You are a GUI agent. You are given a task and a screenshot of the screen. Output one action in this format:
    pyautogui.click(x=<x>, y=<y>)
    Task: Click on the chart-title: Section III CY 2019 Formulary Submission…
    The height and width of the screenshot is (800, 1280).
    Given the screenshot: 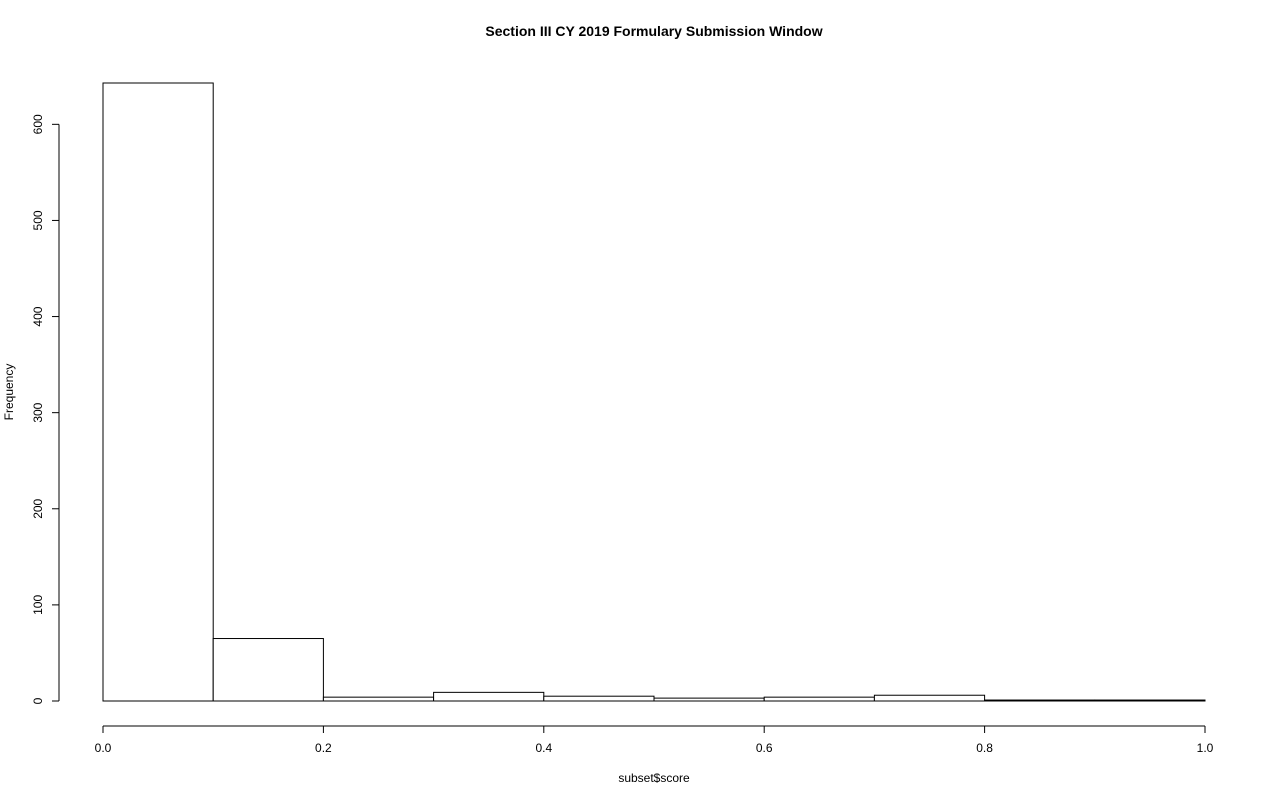 What is the action you would take?
    pyautogui.click(x=653, y=31)
    